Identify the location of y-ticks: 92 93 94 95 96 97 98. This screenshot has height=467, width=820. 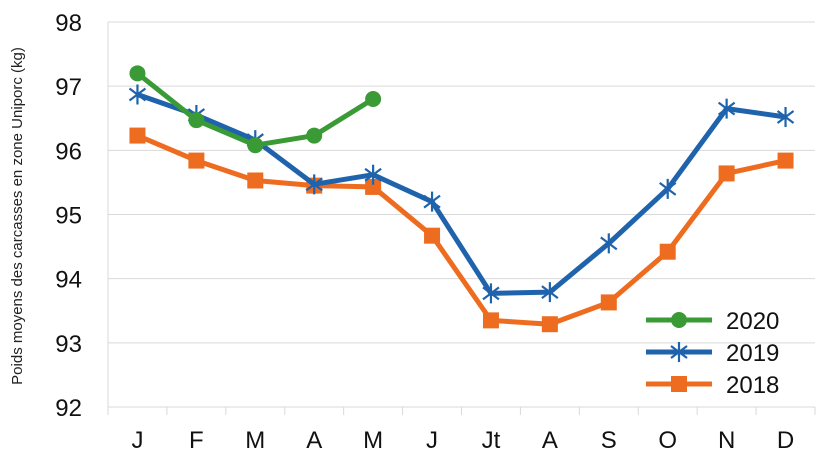
(68, 216).